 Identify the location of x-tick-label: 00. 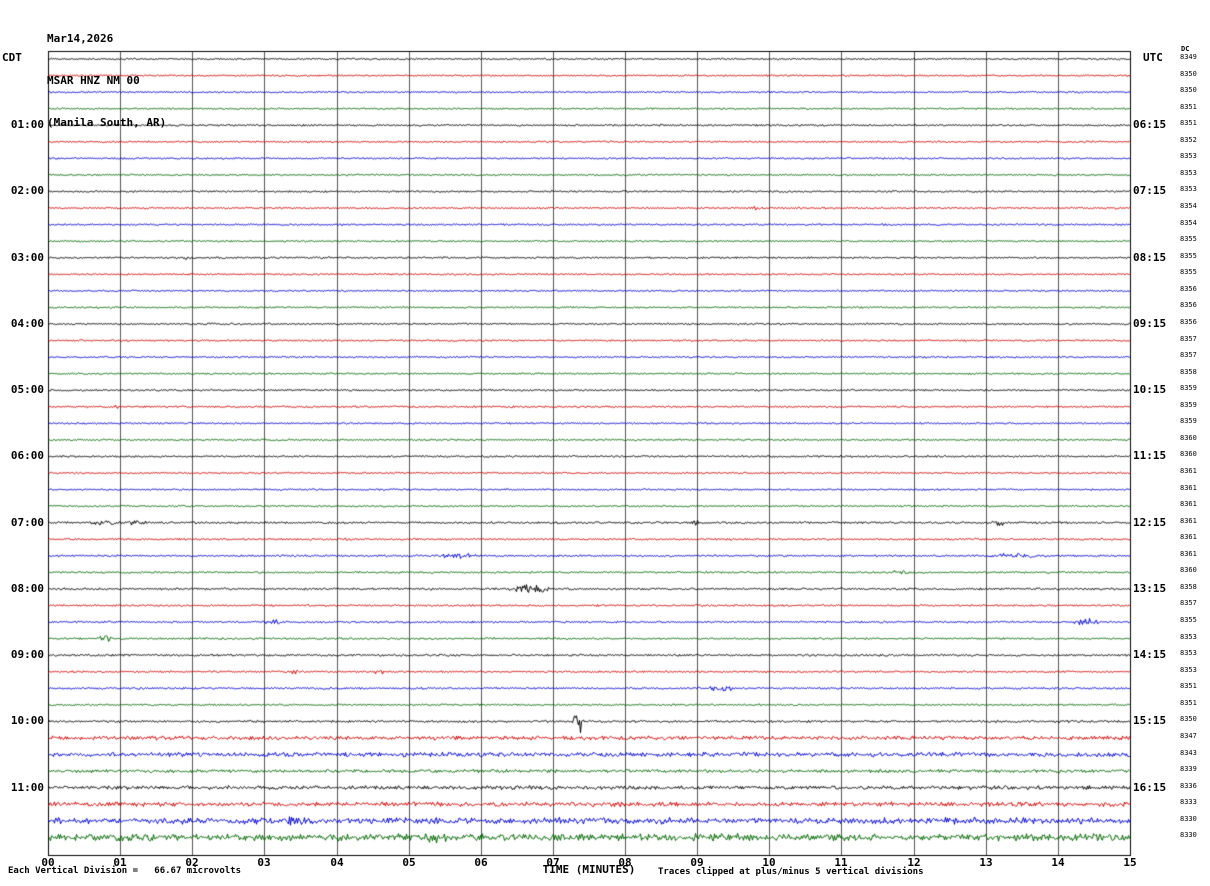
(48, 862).